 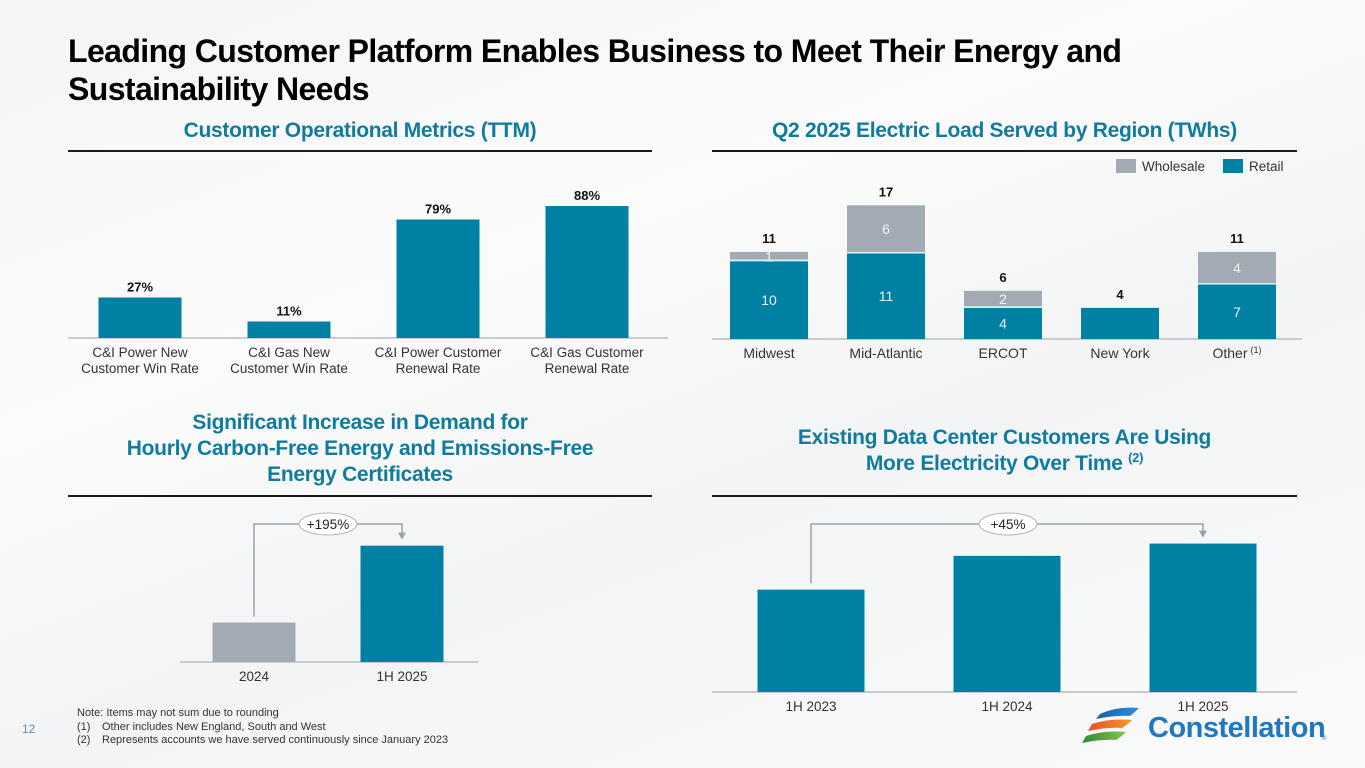 I want to click on data-center-usage-rule, so click(x=1004, y=496).